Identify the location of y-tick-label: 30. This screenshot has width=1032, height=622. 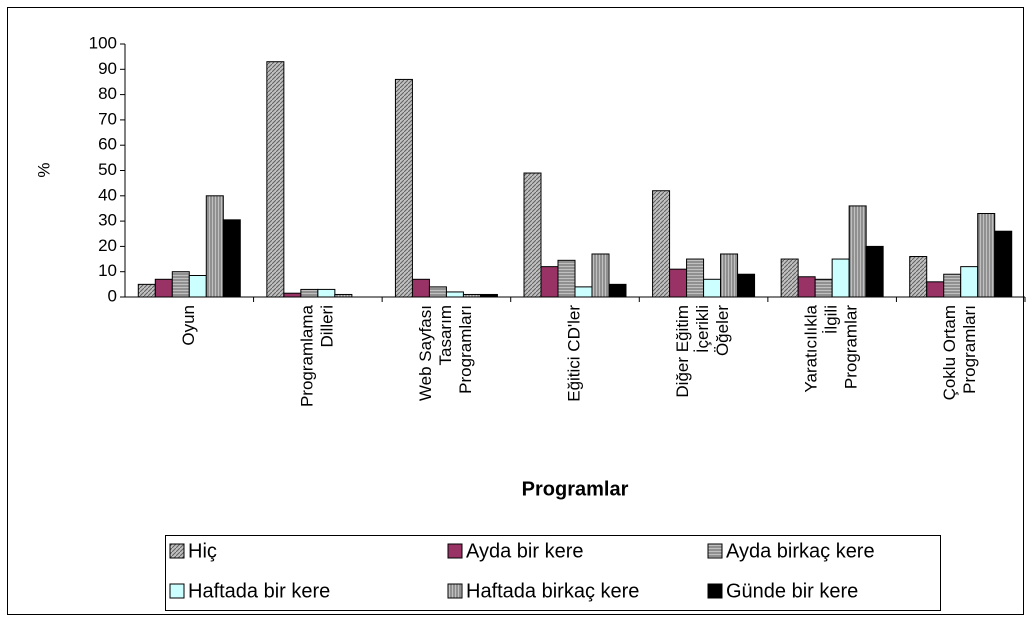
(107, 220).